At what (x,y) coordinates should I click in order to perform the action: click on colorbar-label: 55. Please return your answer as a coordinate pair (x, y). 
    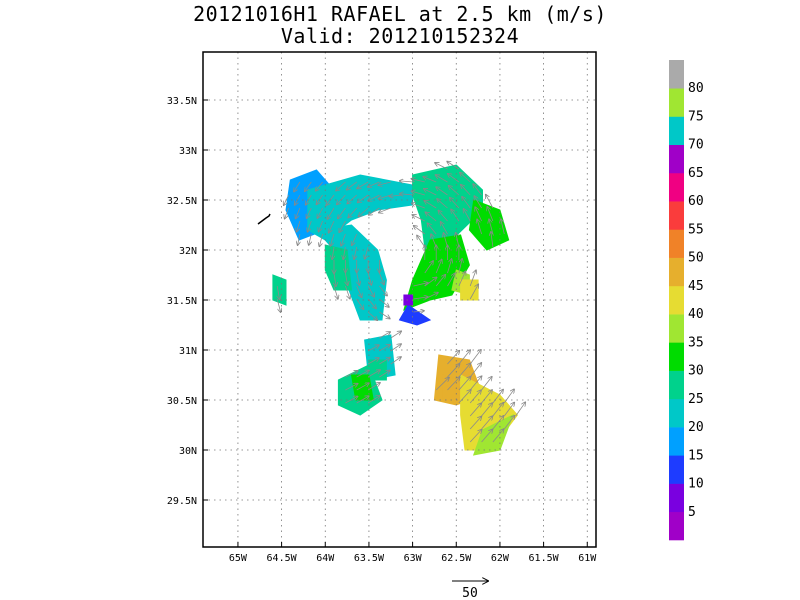
    Looking at the image, I should click on (696, 229).